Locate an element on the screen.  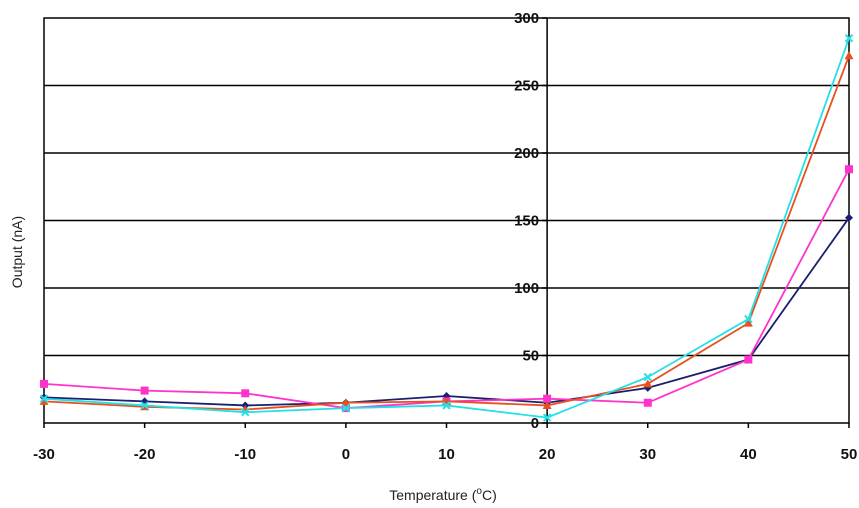
y-tick-label: 100 is located at coordinates (526, 288).